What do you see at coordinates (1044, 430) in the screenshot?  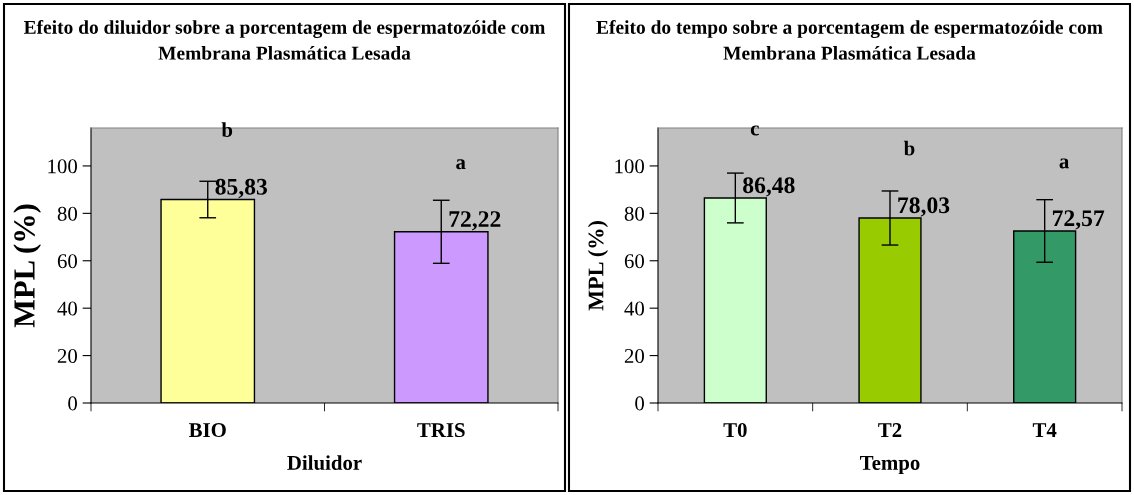 I see `x-tick-label: T4` at bounding box center [1044, 430].